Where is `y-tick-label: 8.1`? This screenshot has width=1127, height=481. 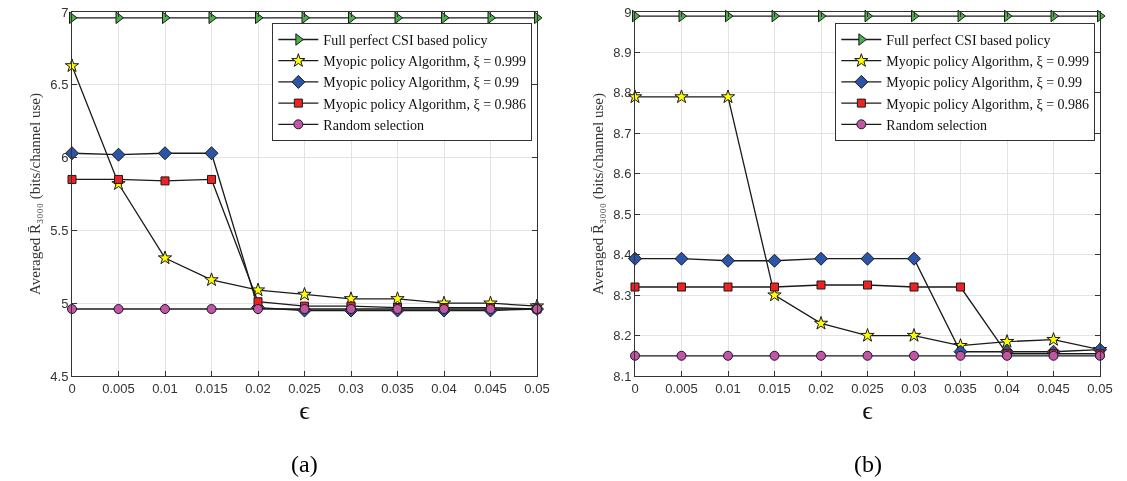
y-tick-label: 8.1 is located at coordinates (622, 376).